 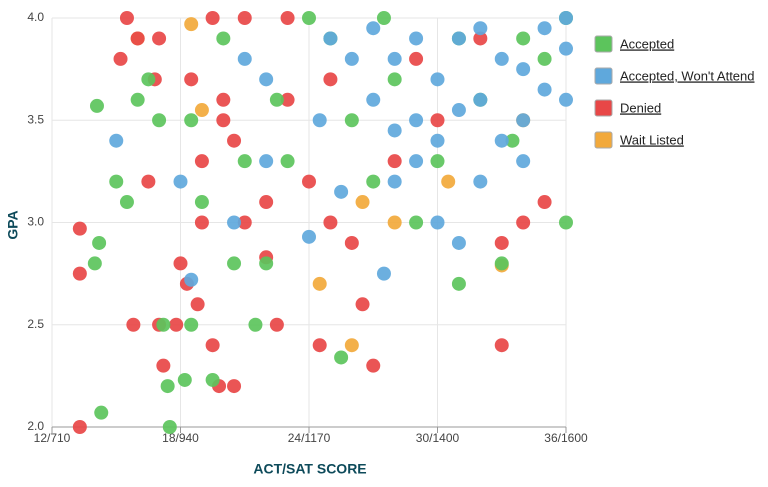 What do you see at coordinates (687, 75) in the screenshot?
I see `legend-label: Accepted, Won't Attend` at bounding box center [687, 75].